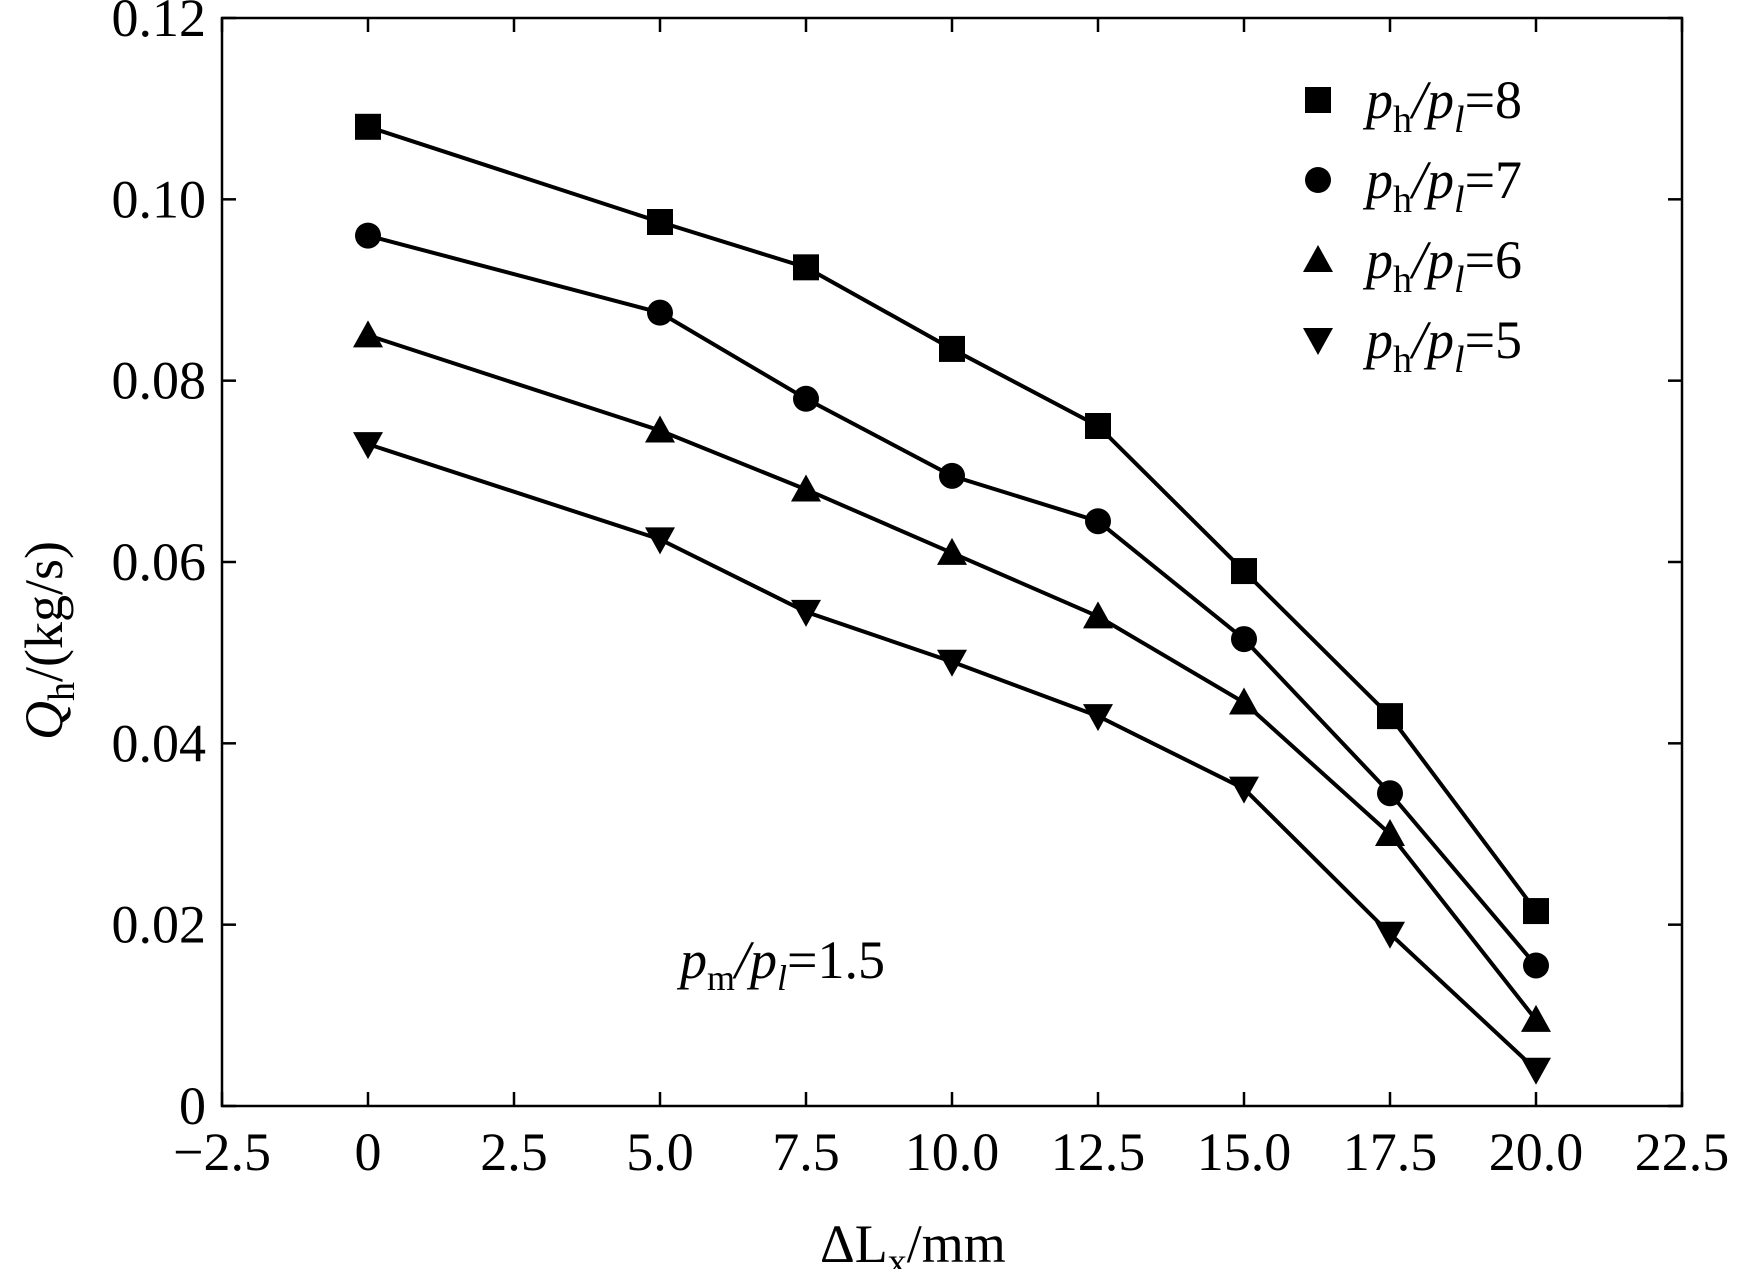 The width and height of the screenshot is (1742, 1269). What do you see at coordinates (952, 1152) in the screenshot?
I see `x-tick-label: 10.0` at bounding box center [952, 1152].